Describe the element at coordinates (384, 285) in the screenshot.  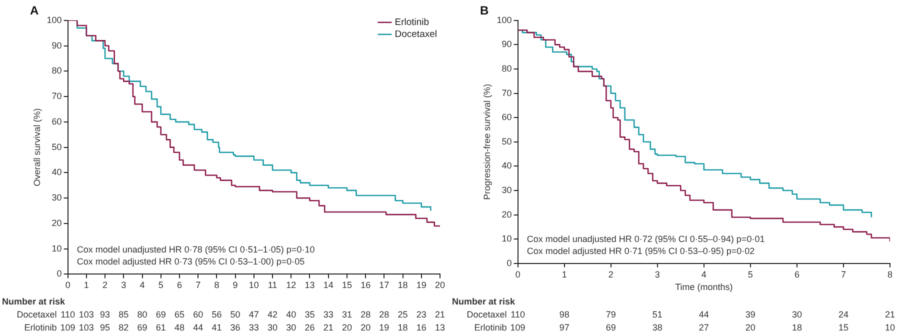
I see `x-tick-label: 17` at that location.